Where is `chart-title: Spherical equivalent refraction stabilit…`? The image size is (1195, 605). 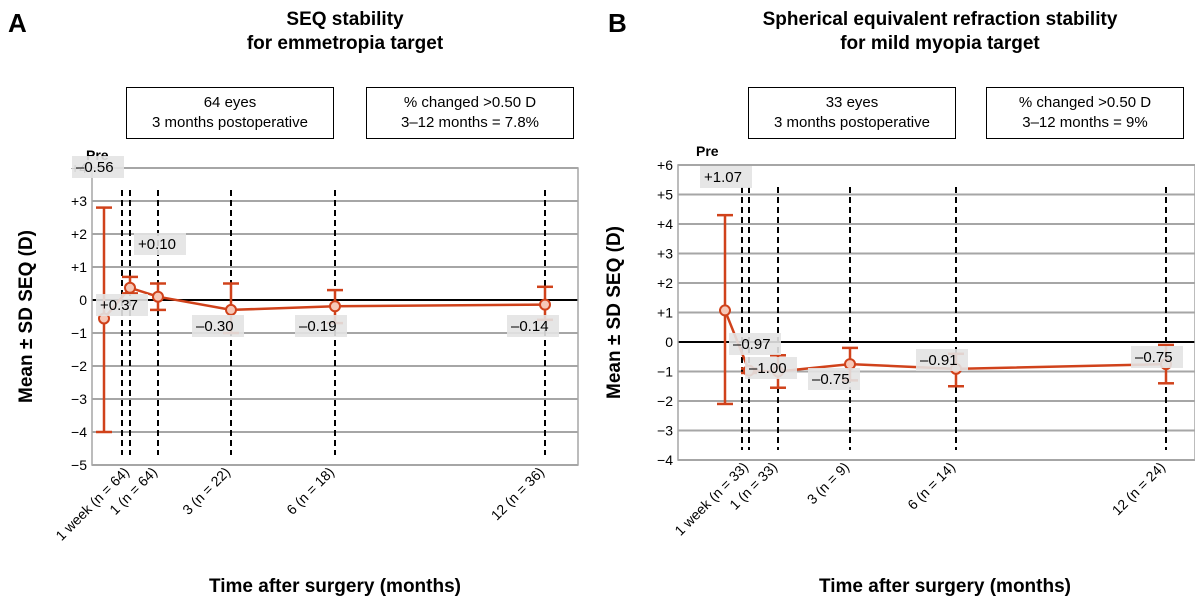 chart-title: Spherical equivalent refraction stabilit… is located at coordinates (940, 32).